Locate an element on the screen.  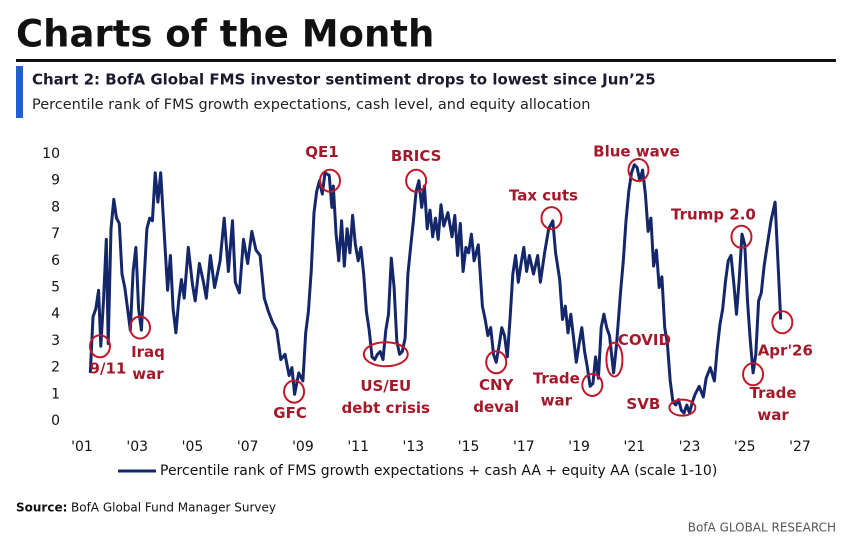
annotation-label: CNY is located at coordinates (497, 385).